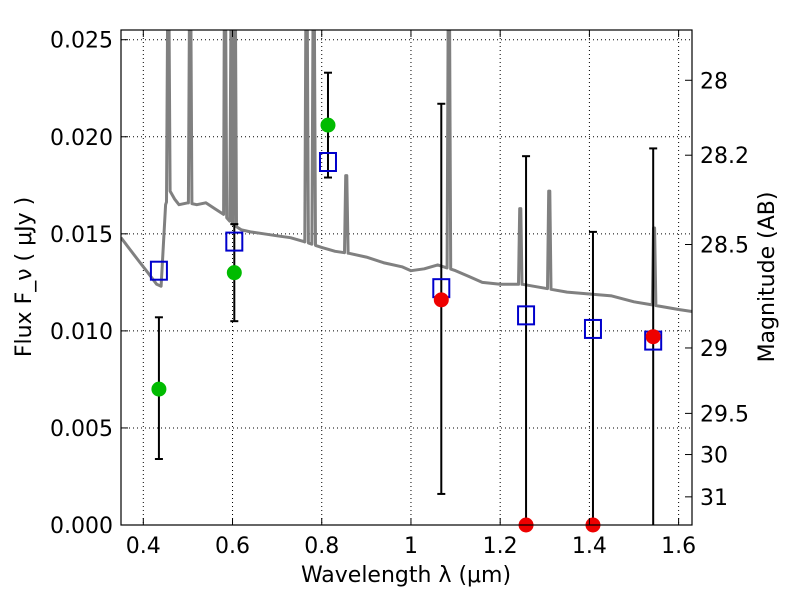 The width and height of the screenshot is (800, 600). Describe the element at coordinates (81, 41) in the screenshot. I see `y-tick-label: 0.025` at that location.